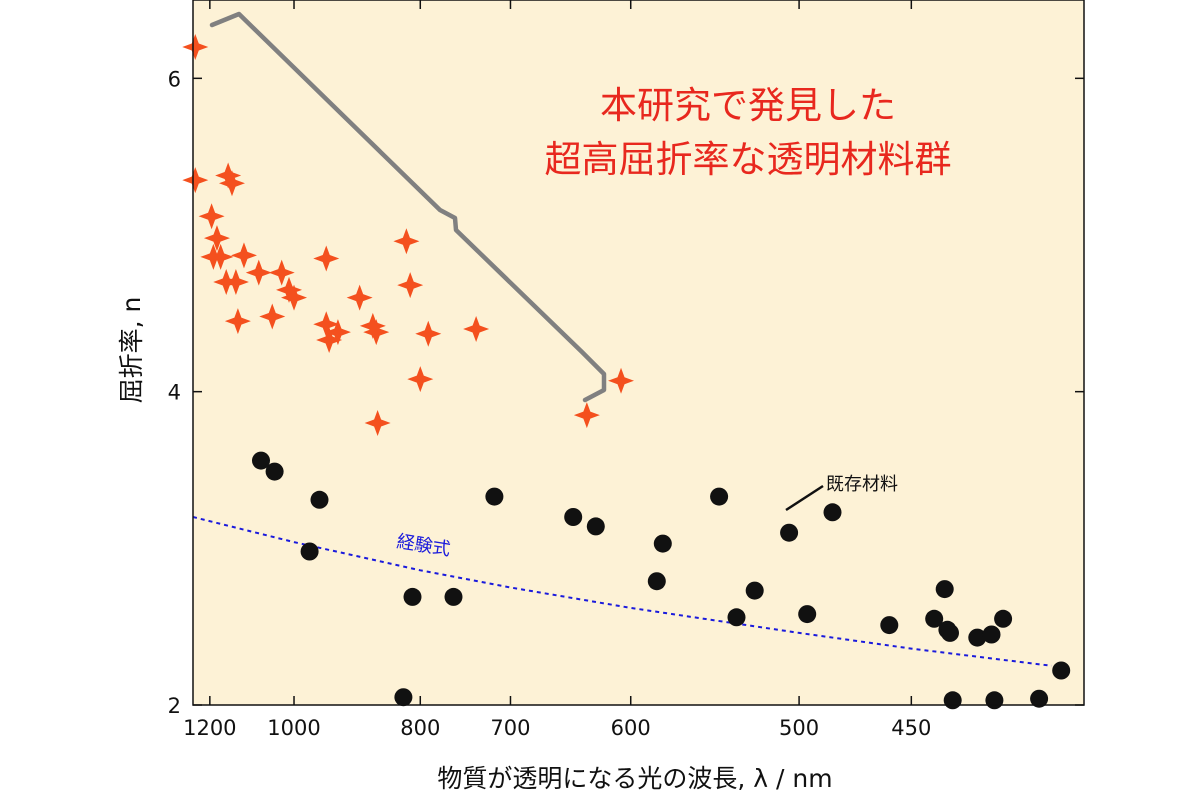 The image size is (1200, 800). Describe the element at coordinates (209, 728) in the screenshot. I see `x-tick-label: 1200` at that location.